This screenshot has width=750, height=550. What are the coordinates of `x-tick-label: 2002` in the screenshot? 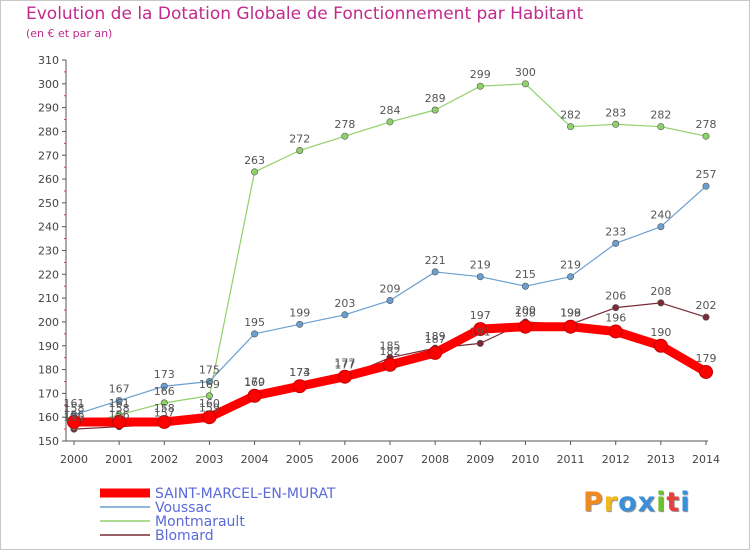 It's located at (164, 459).